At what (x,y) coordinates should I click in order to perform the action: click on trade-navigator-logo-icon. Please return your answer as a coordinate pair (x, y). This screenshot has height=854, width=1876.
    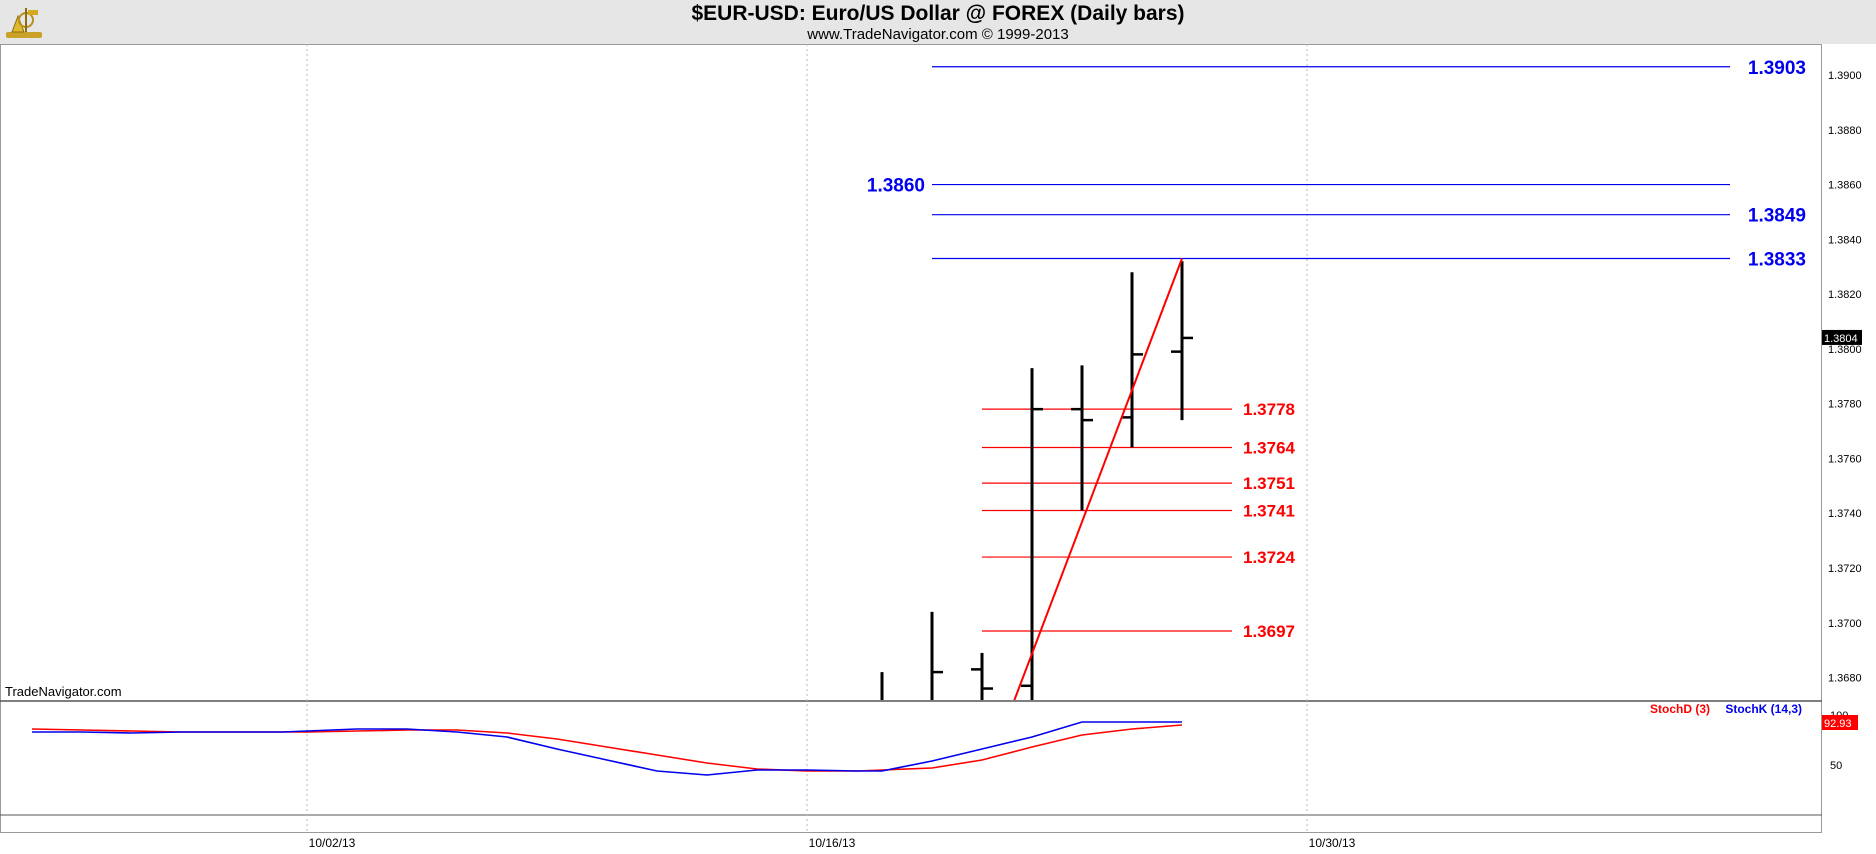
    Looking at the image, I should click on (24, 23).